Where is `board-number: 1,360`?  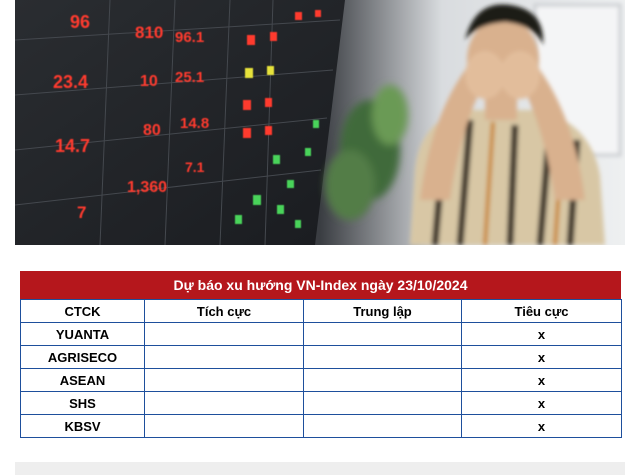
board-number: 1,360 is located at coordinates (147, 187).